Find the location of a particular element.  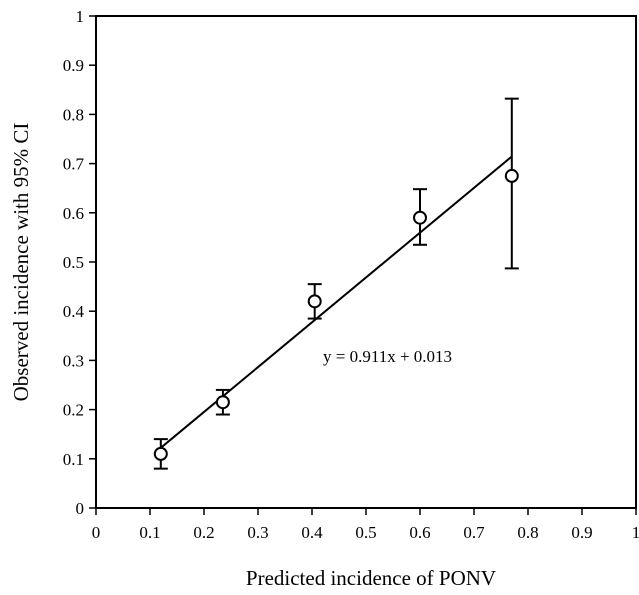

trendline-equation: y = 0.911x + 0.013 is located at coordinates (387, 356).